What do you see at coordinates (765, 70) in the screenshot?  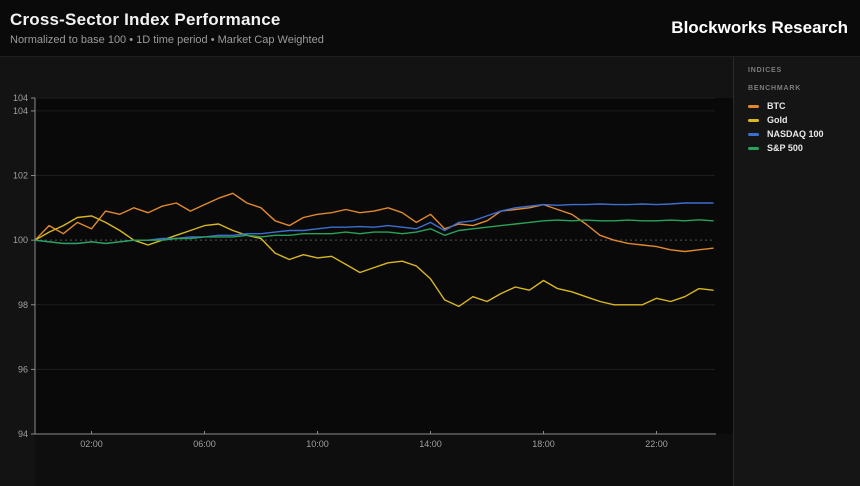 I see `sidebar-section-label: INDICES` at bounding box center [765, 70].